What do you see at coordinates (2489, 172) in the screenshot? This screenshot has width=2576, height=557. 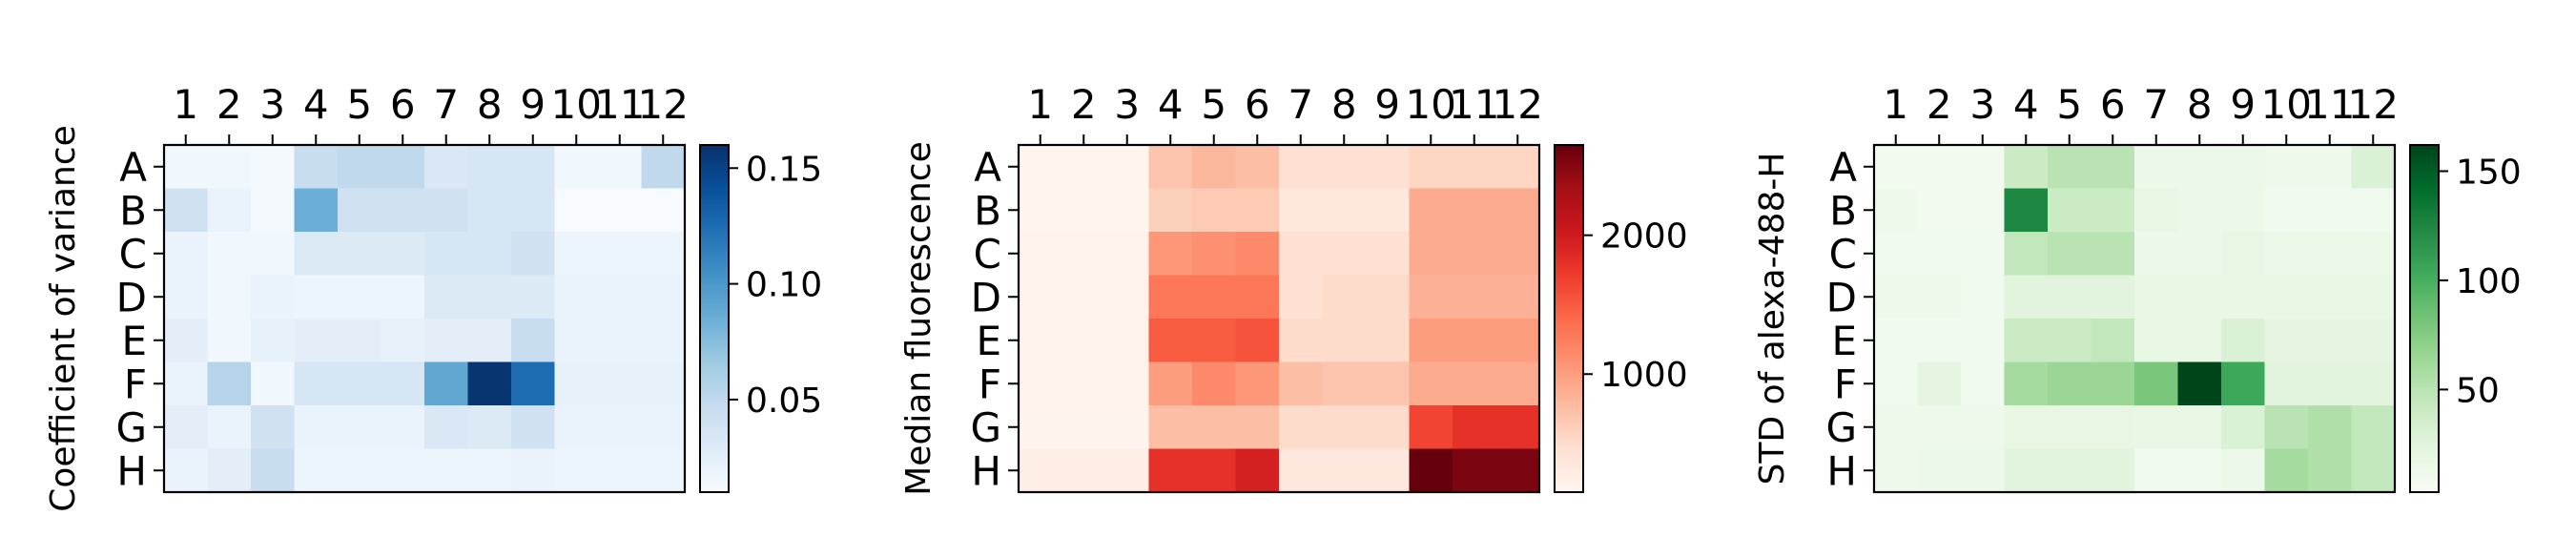 I see `colorbar-tick-label: 150` at bounding box center [2489, 172].